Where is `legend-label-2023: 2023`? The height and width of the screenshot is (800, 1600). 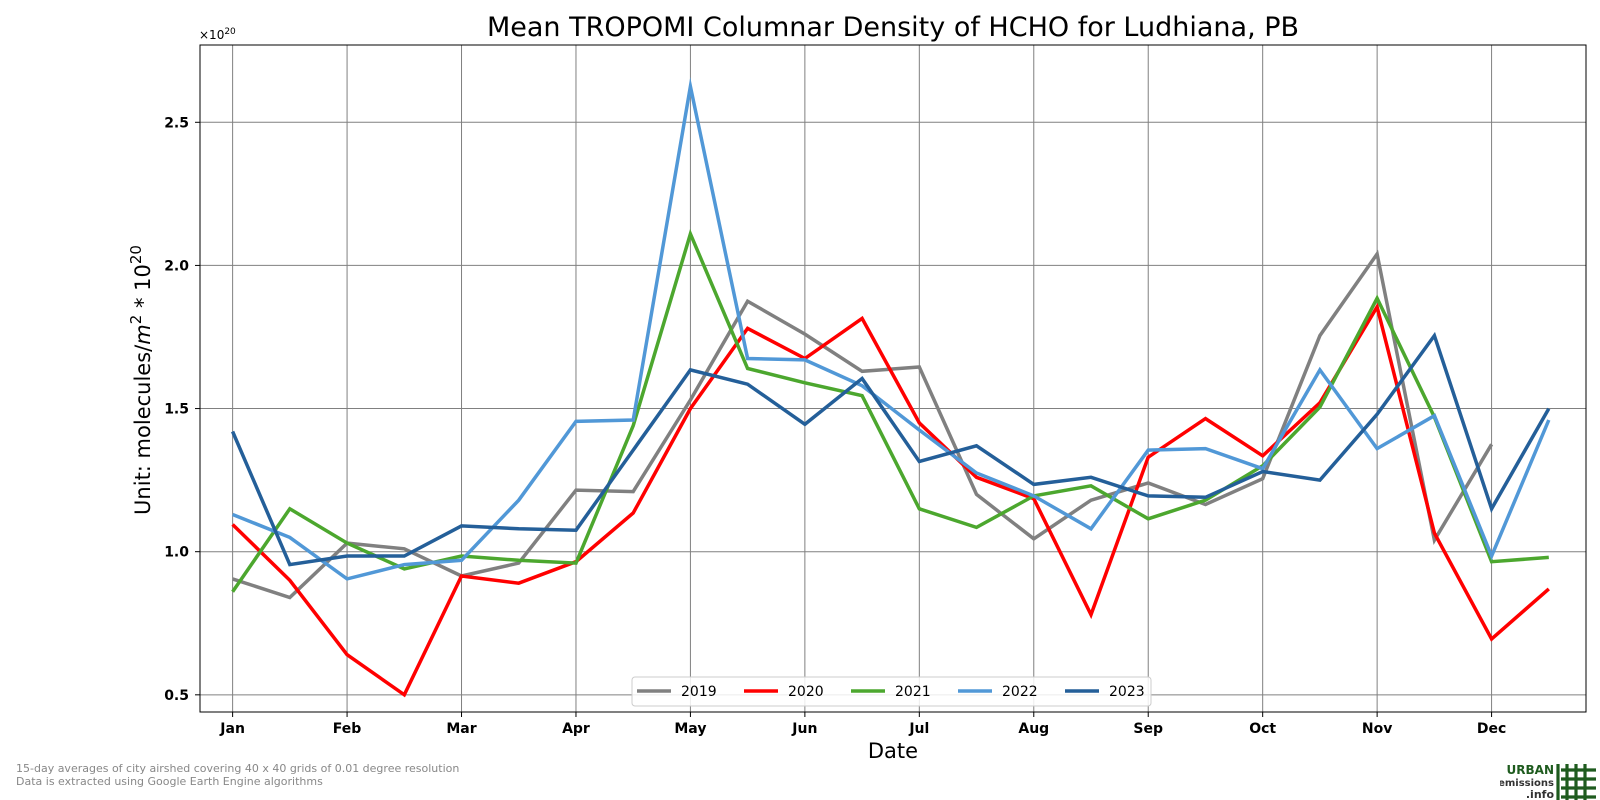
legend-label-2023: 2023 is located at coordinates (1127, 692).